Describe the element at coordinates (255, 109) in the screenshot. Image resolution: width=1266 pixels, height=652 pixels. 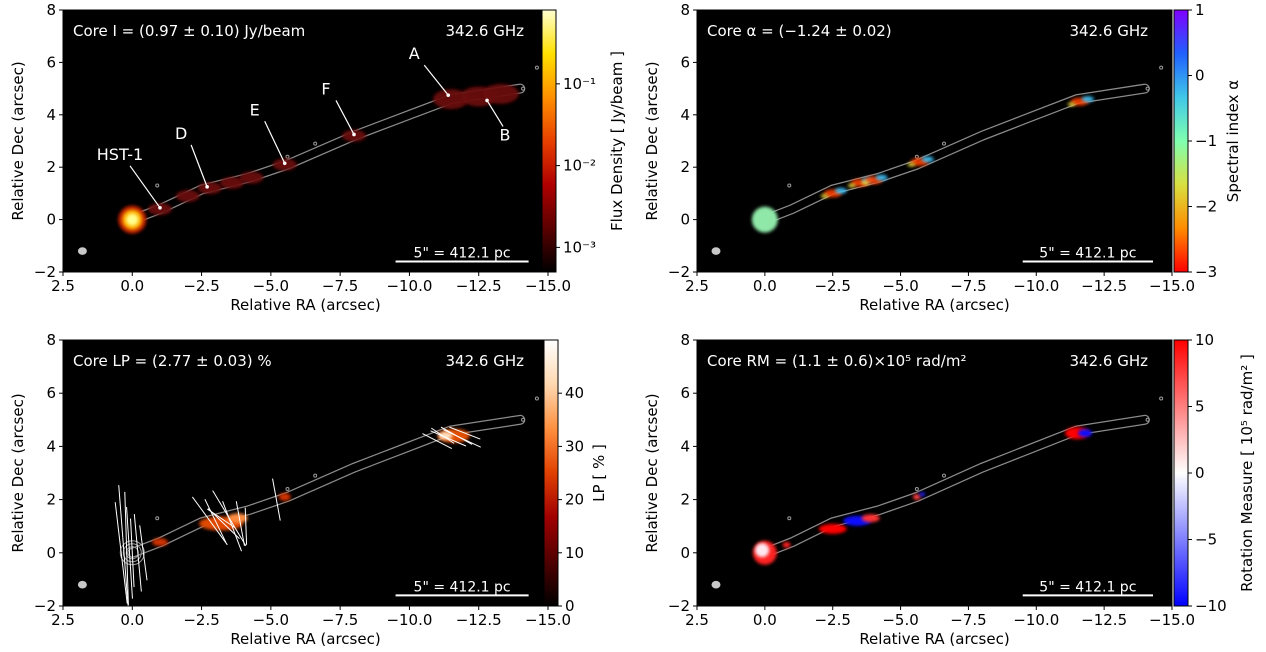
I see `knot-label-e: E` at that location.